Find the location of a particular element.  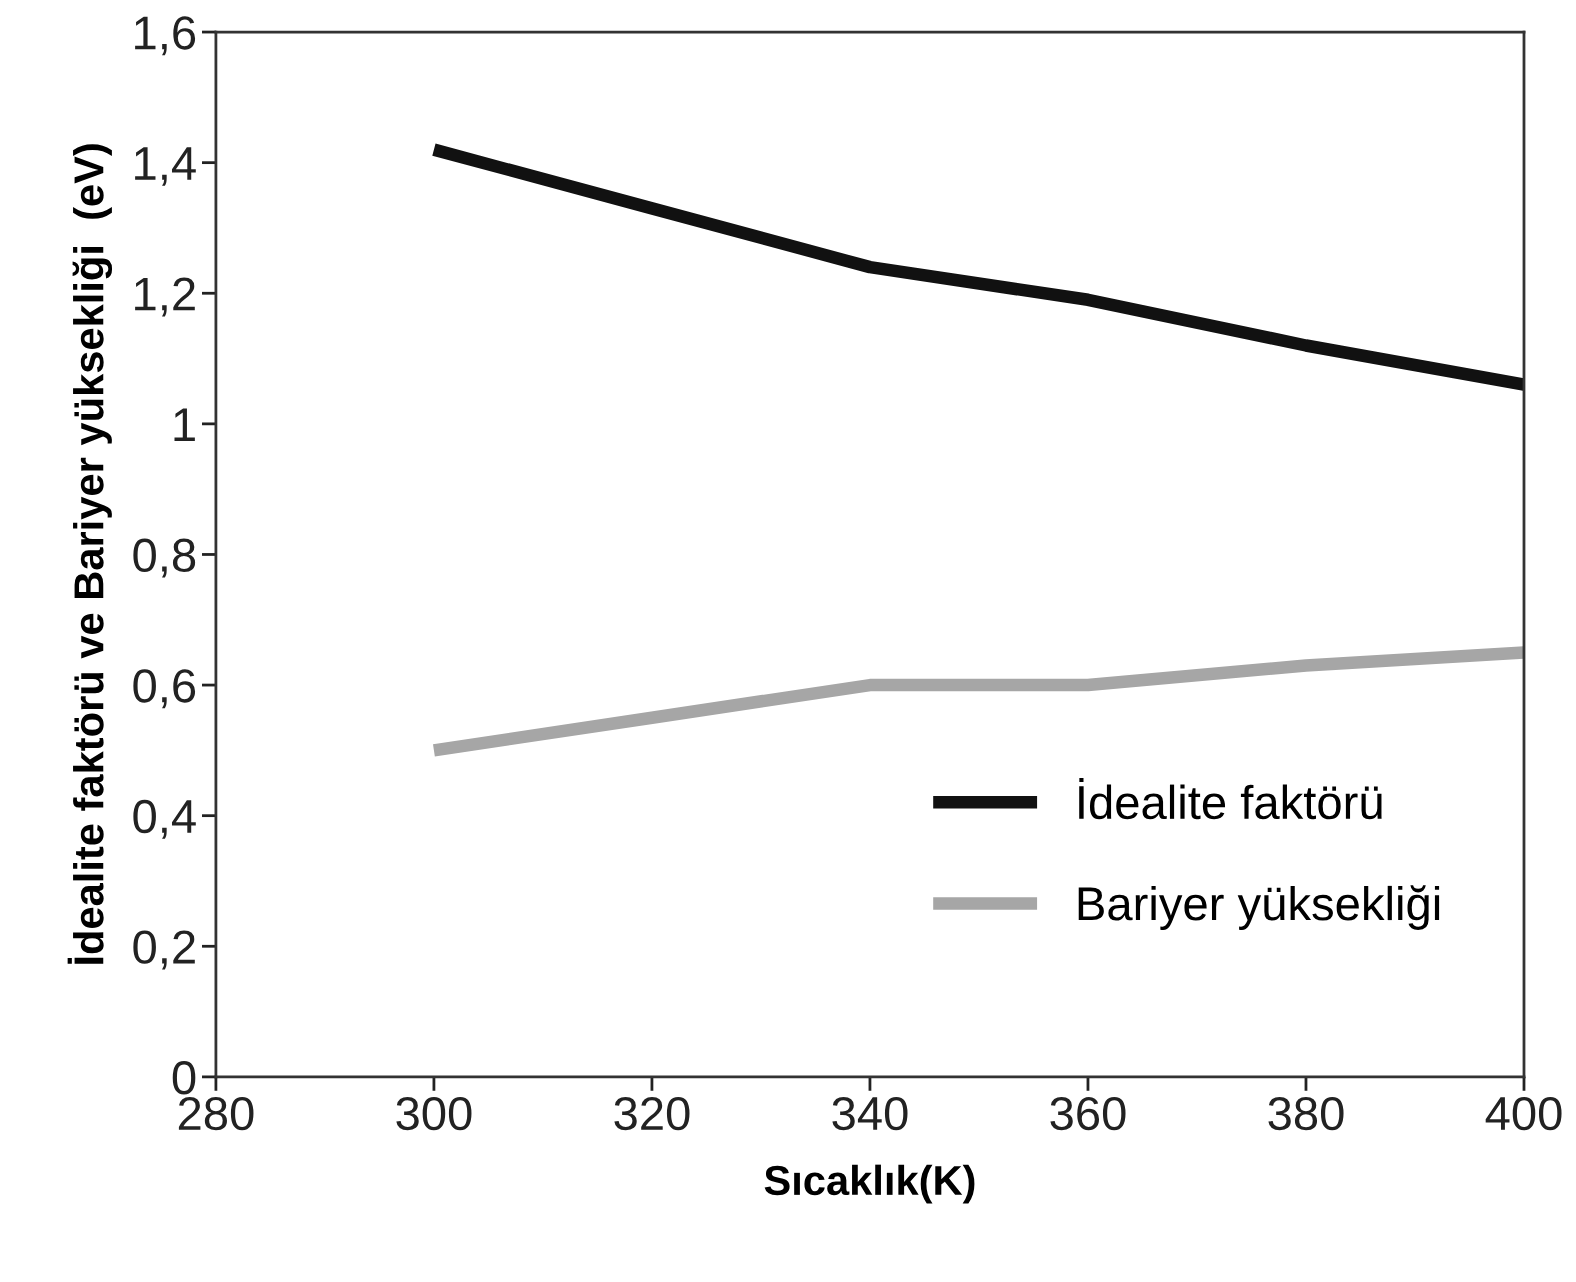

x-tick-label: 360 is located at coordinates (1088, 1113).